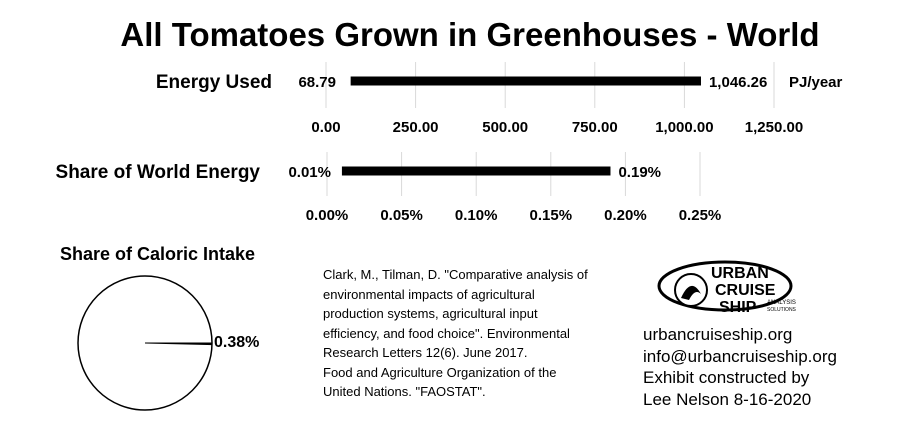 Image resolution: width=920 pixels, height=434 pixels. Describe the element at coordinates (416, 127) in the screenshot. I see `tick-label: 250.00` at that location.